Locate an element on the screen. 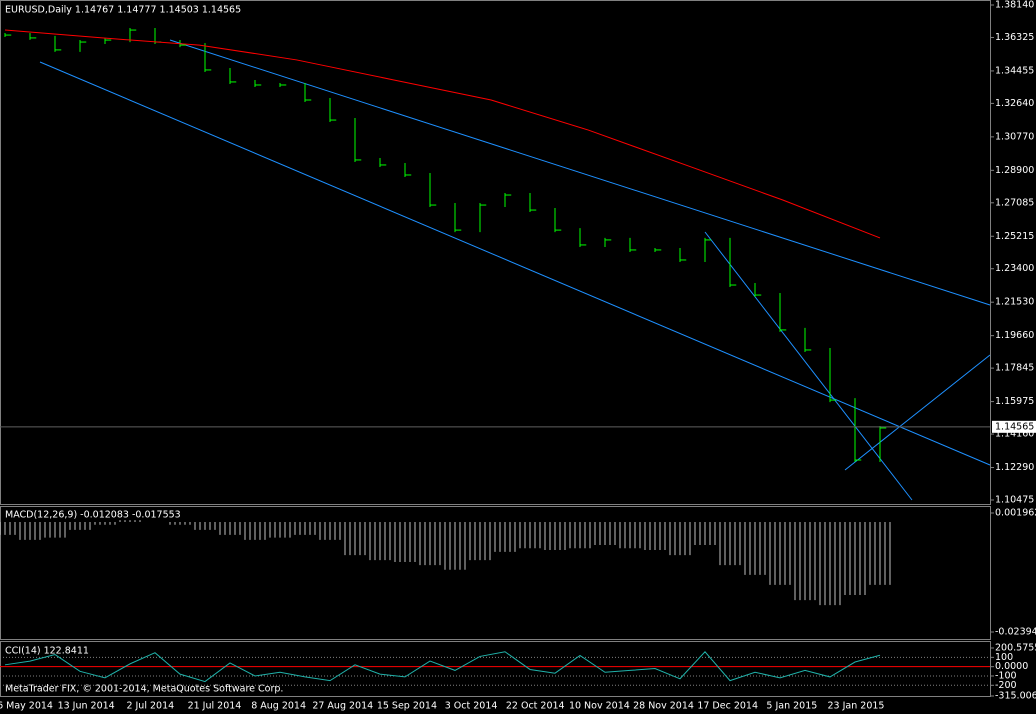 The width and height of the screenshot is (1036, 714). x-tick-label: 22 Oct 2014 is located at coordinates (535, 706).